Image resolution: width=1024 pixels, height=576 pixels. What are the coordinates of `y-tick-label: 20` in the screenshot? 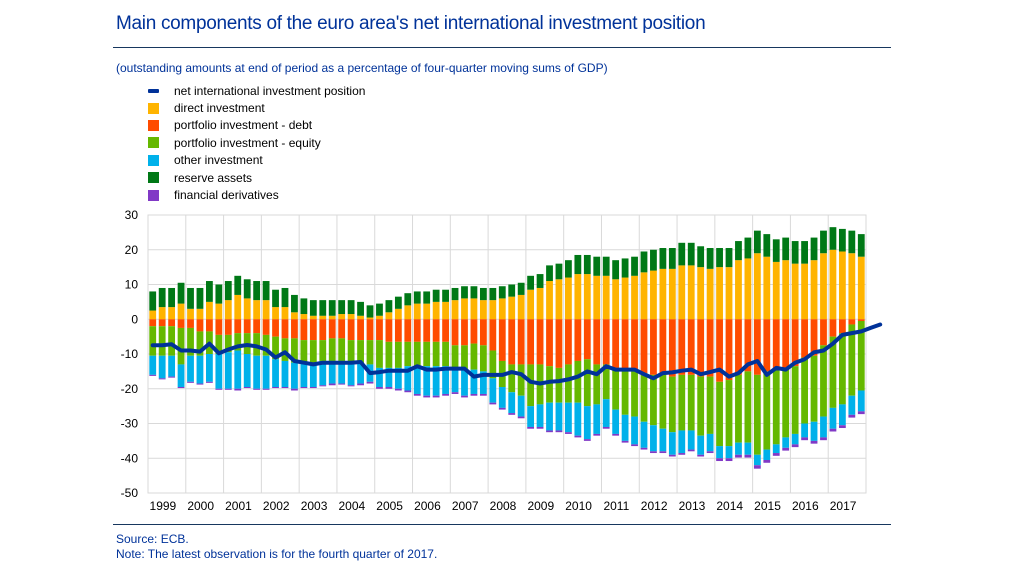 It's located at (132, 250).